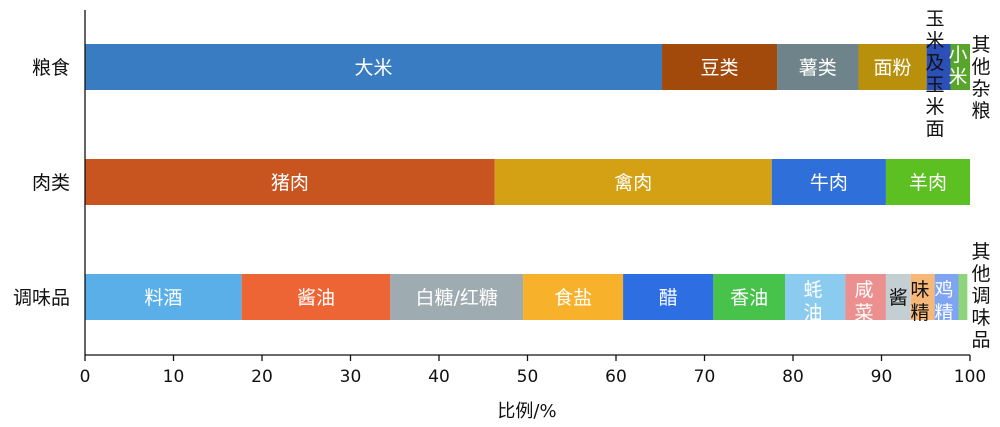  What do you see at coordinates (262, 377) in the screenshot?
I see `x-tick-label: 20` at bounding box center [262, 377].